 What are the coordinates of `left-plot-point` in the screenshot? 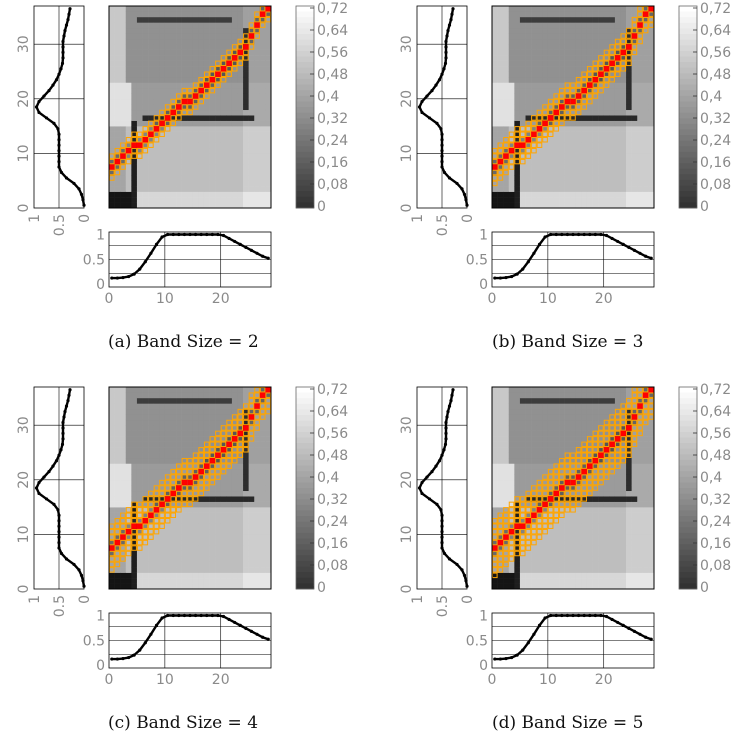 It's located at (63, 433).